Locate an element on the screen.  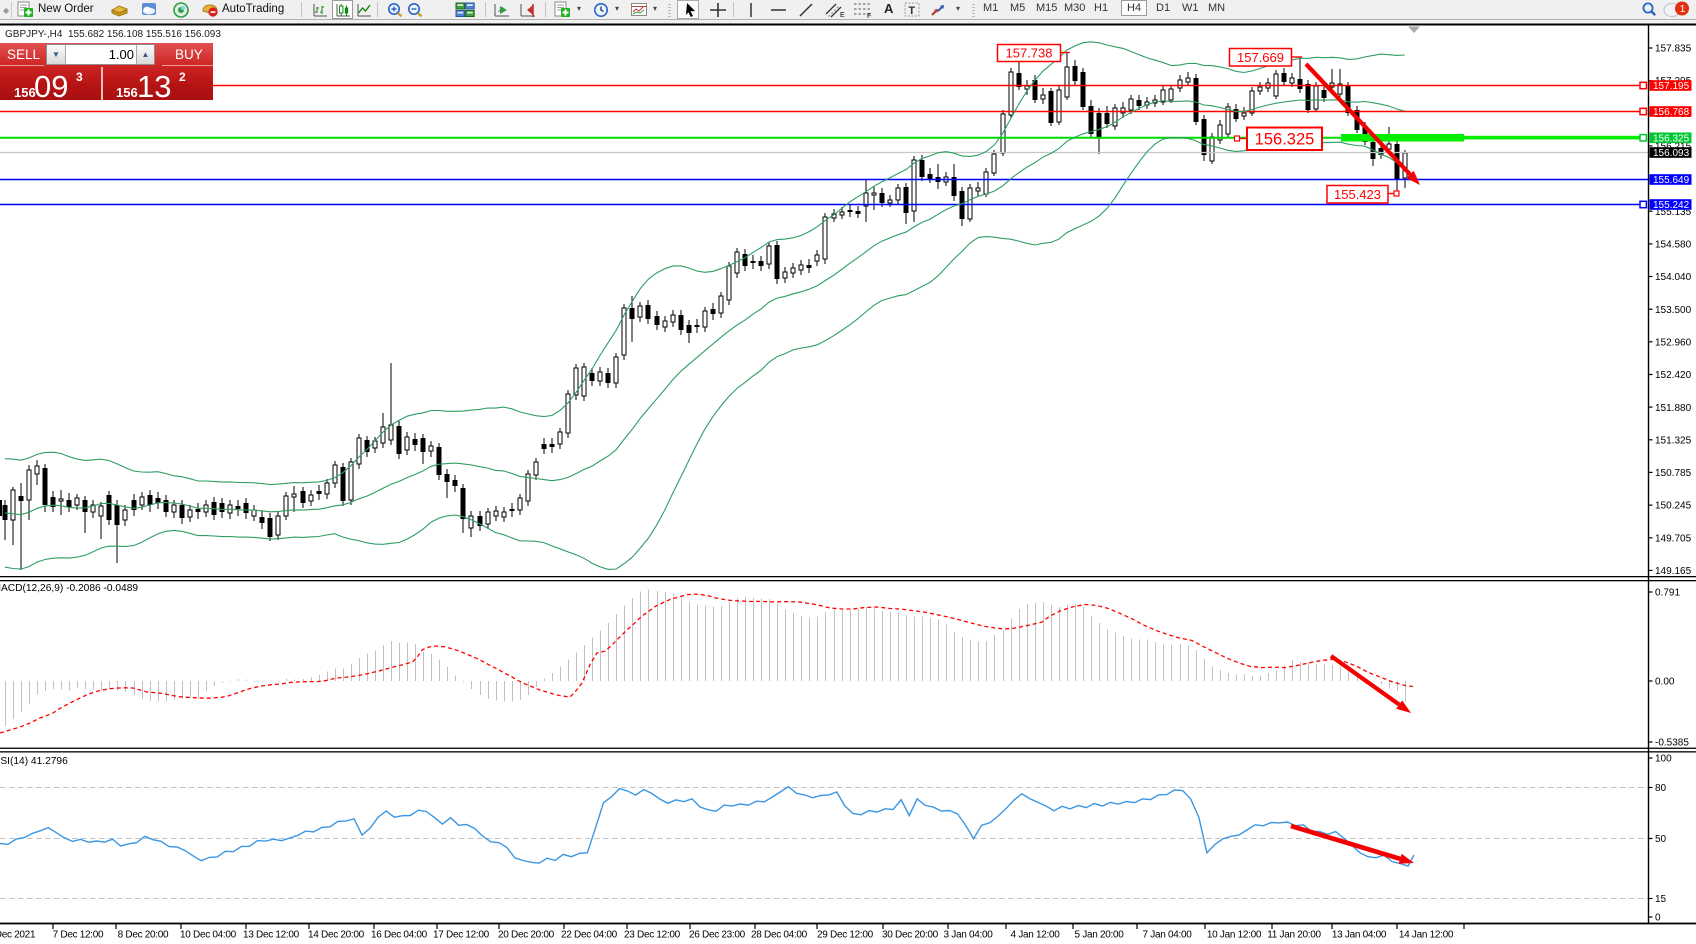
svg-text: 154.040 is located at coordinates (1673, 277).